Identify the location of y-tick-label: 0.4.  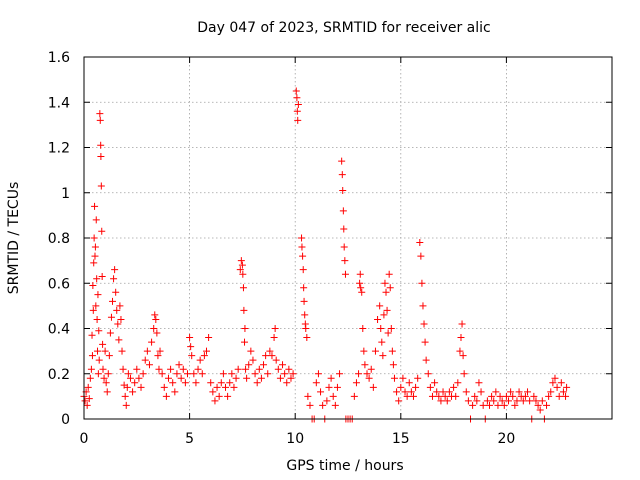
(59, 330).